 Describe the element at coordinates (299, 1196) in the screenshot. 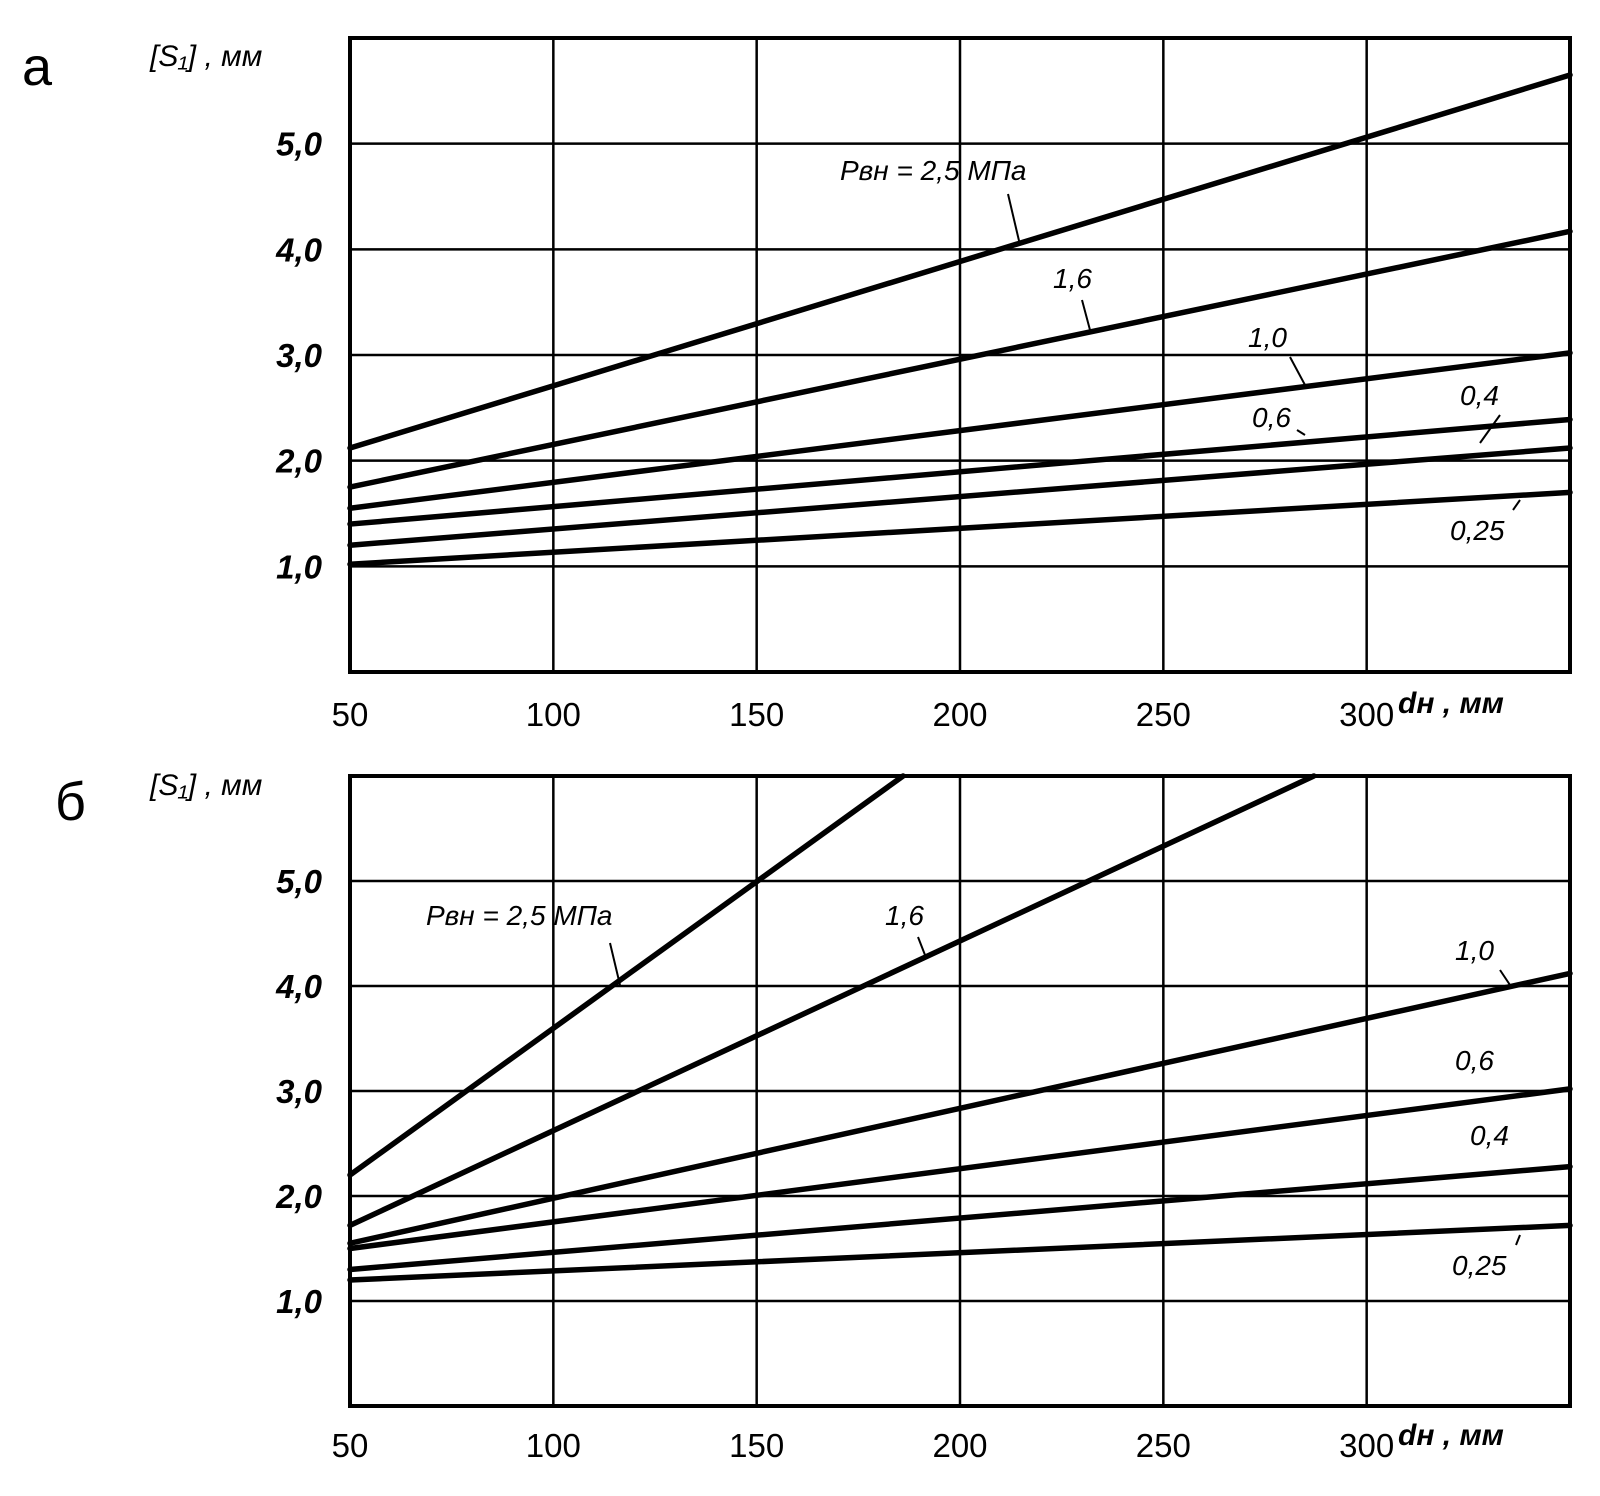

I see `panel-b-y-tick-label: 2,0` at that location.